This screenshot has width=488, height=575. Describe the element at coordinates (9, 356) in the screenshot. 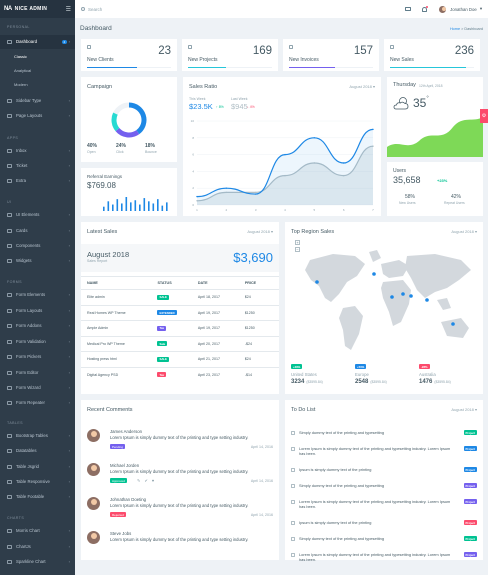

I see `menu-item-icon` at that location.